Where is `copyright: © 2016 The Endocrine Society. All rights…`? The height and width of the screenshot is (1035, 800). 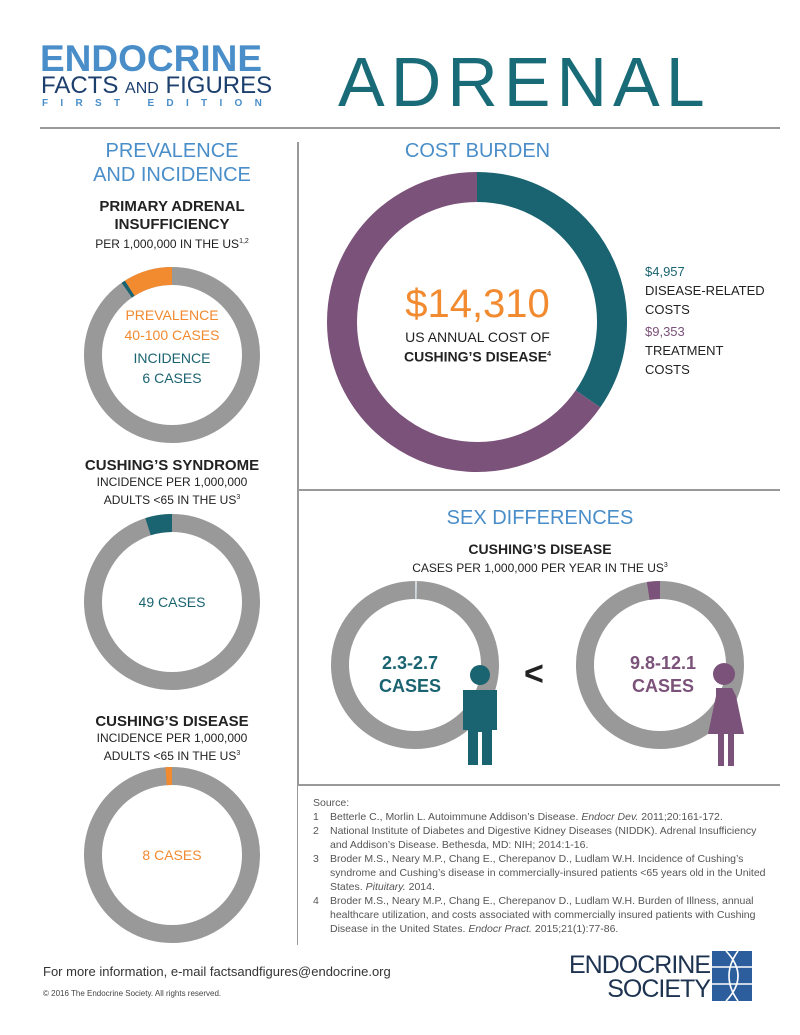
copyright: © 2016 The Endocrine Society. All rights… is located at coordinates (132, 993).